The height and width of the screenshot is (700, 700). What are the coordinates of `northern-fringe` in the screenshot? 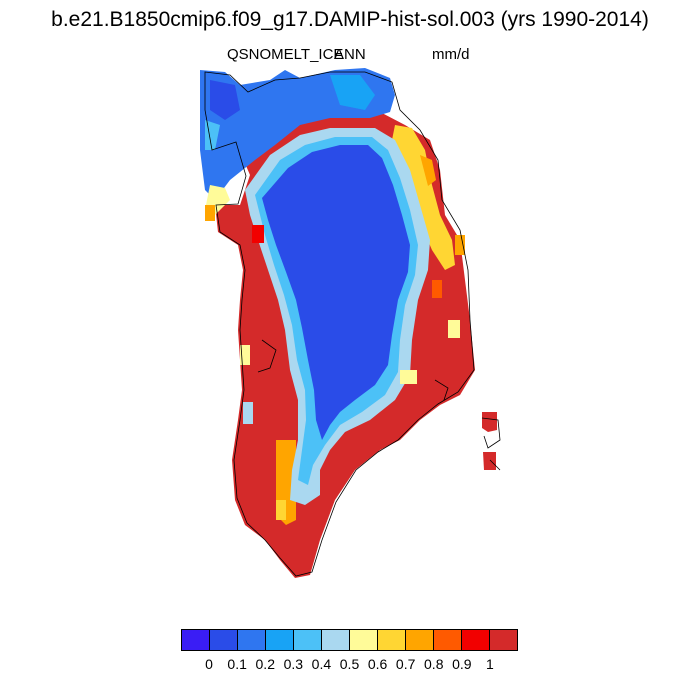 It's located at (297, 134).